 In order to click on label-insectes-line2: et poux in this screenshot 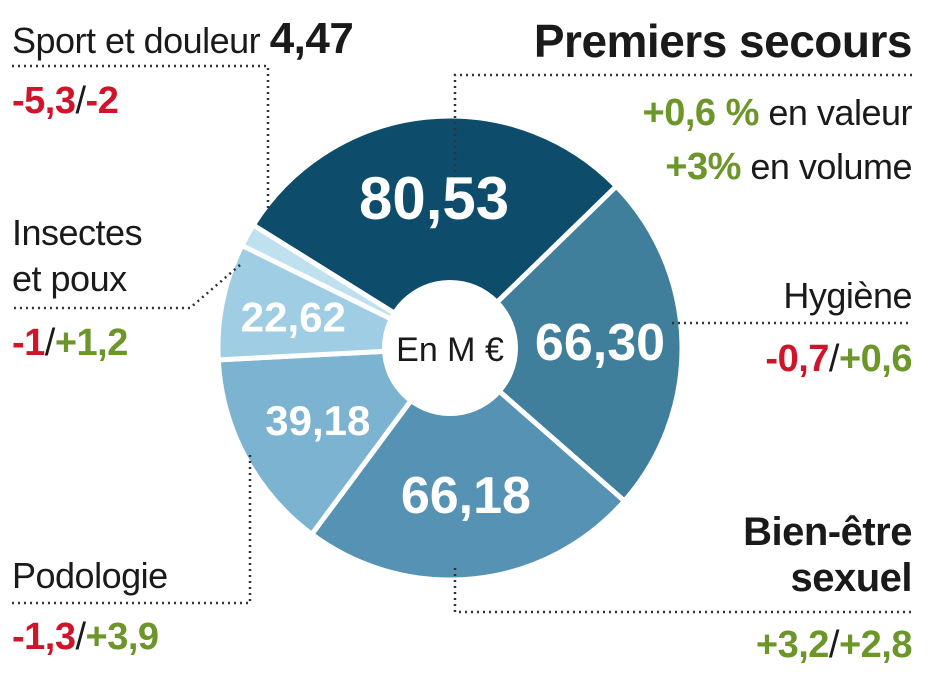, I will do `click(69, 278)`.